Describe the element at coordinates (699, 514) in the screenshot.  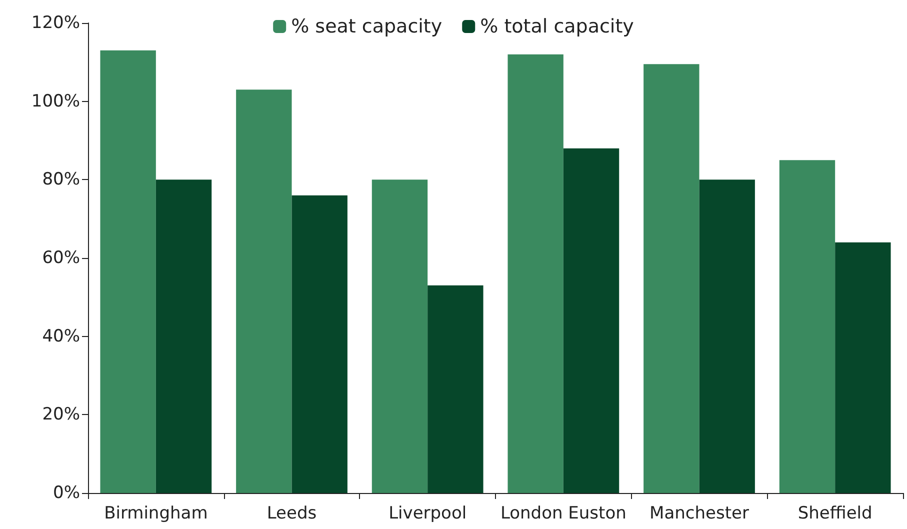
I see `x-tick-label: Manchester` at that location.